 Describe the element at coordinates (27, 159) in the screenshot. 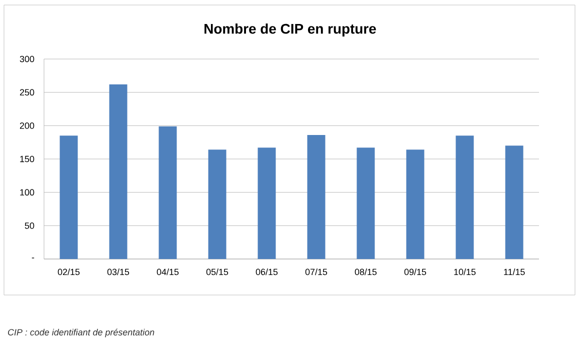

I see `y-tick-label: 150` at that location.